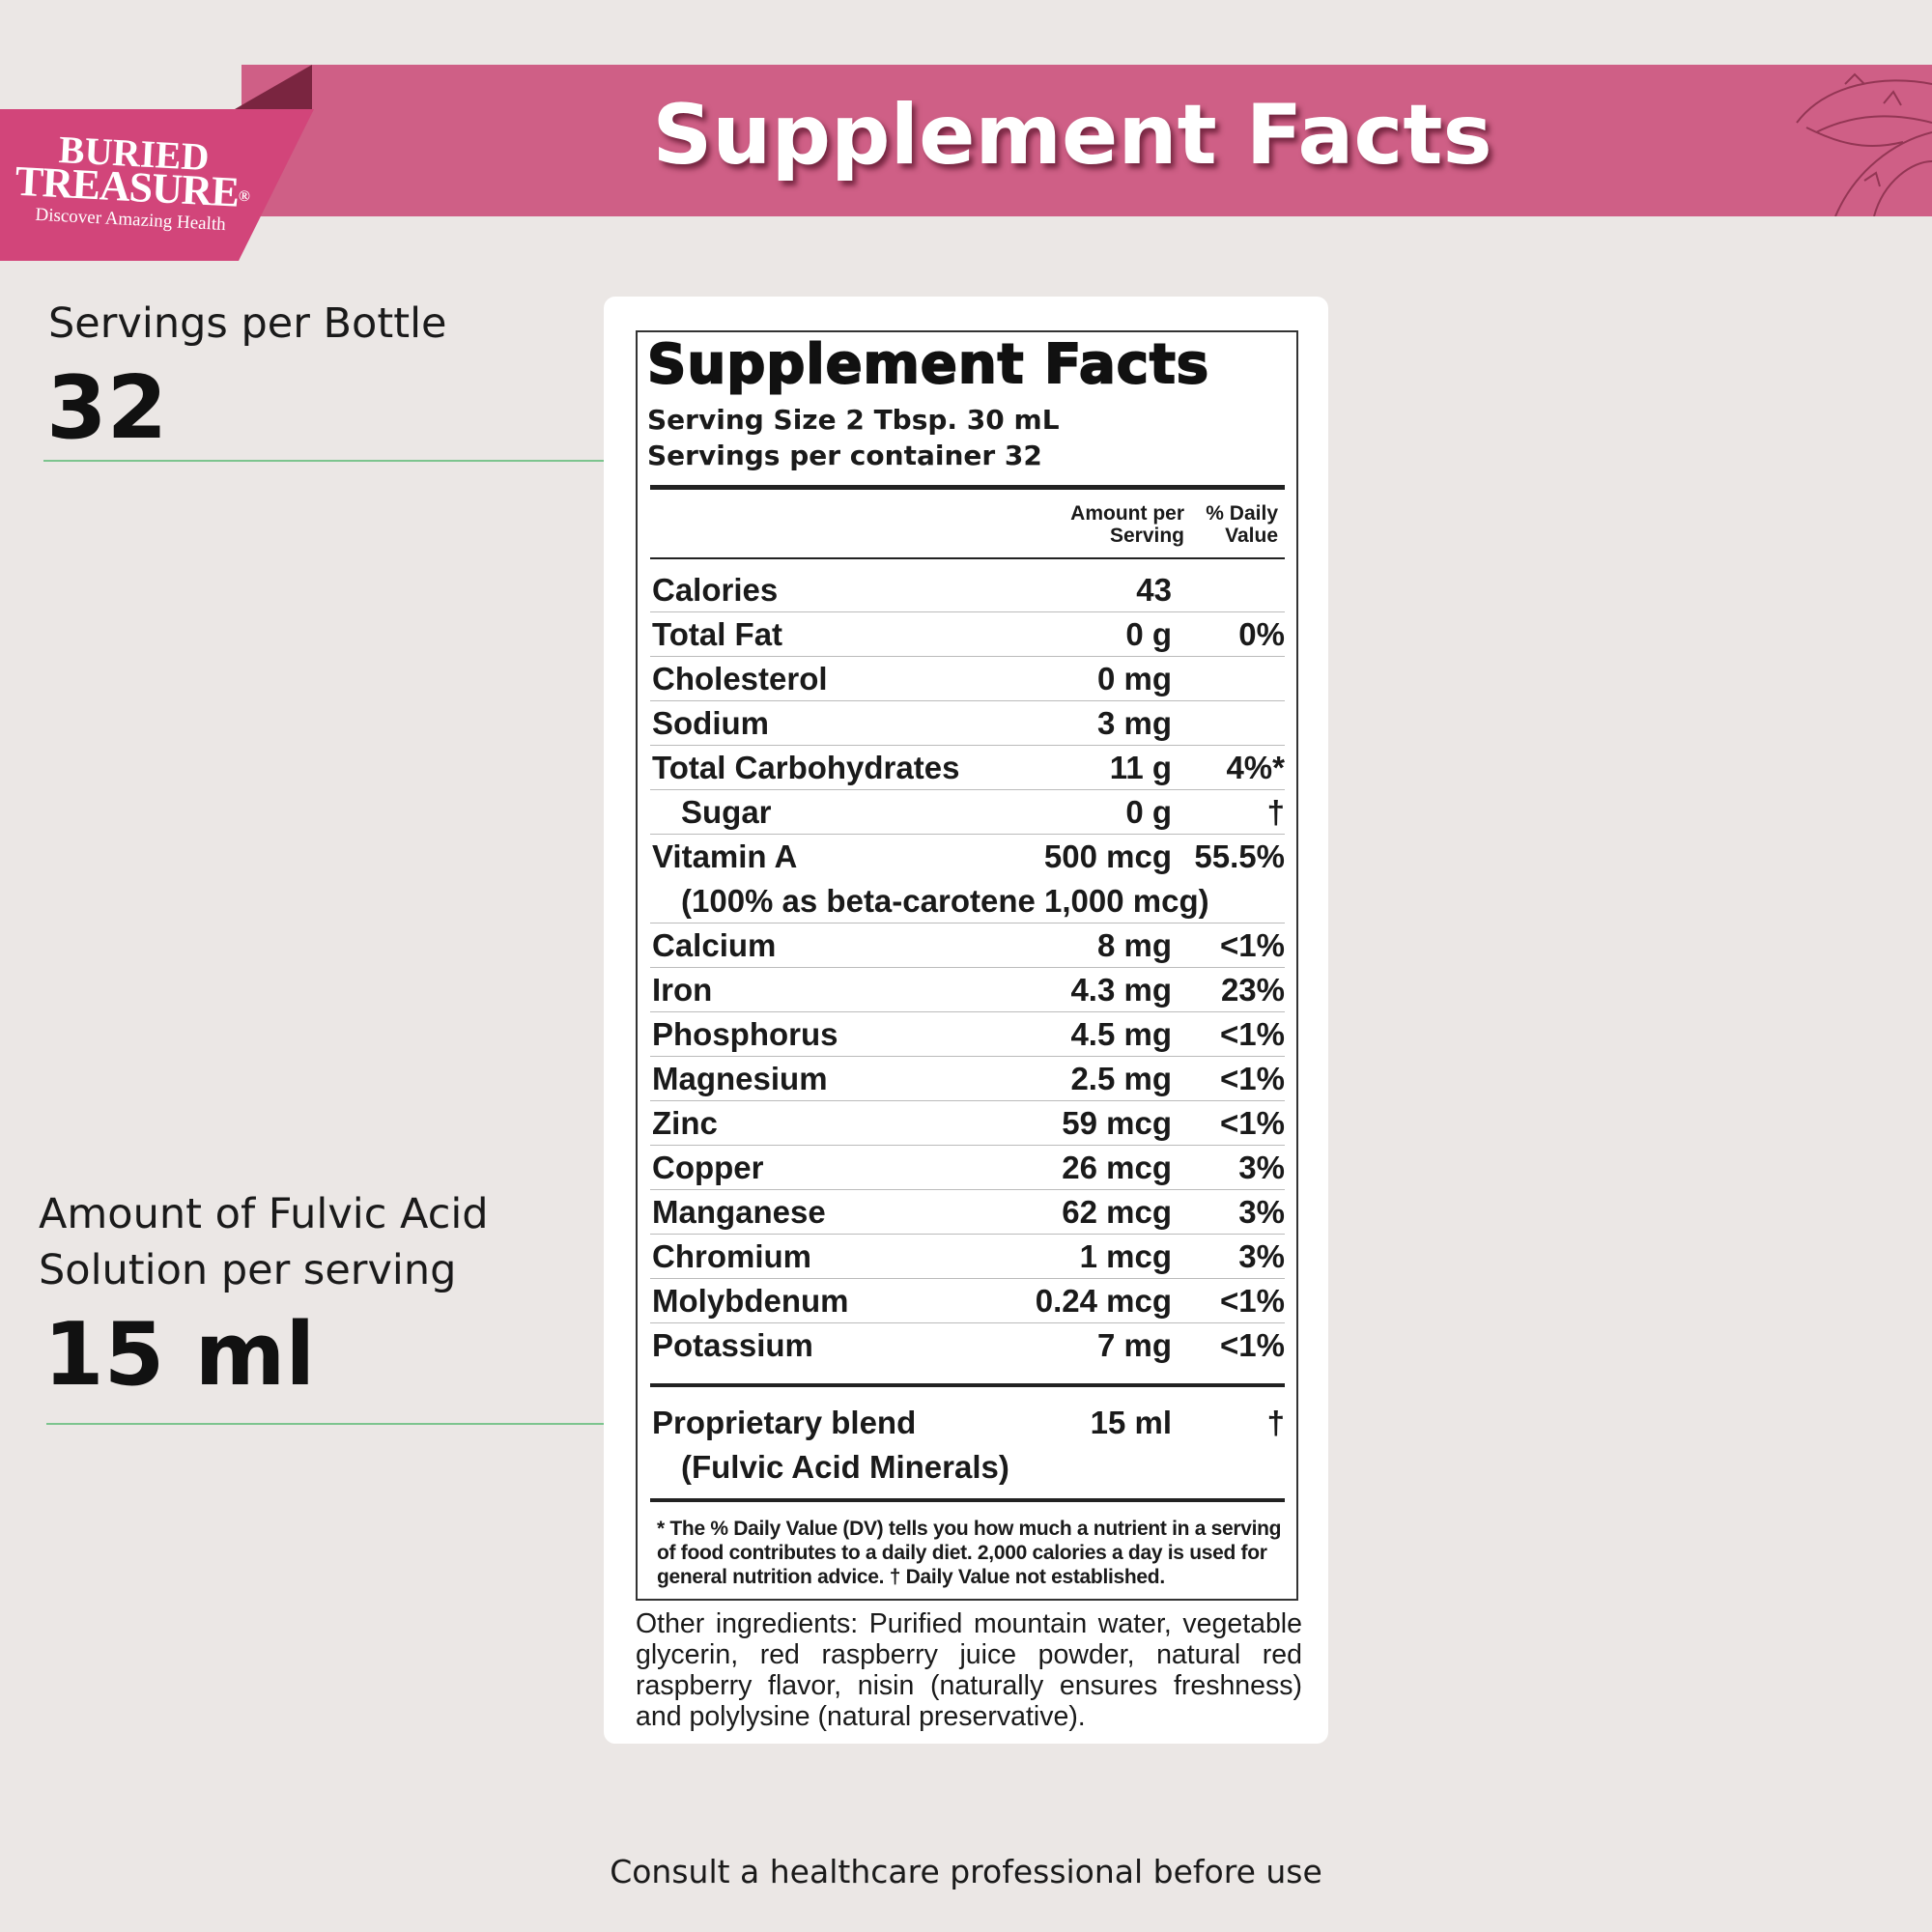 The image size is (1932, 1932). Describe the element at coordinates (1154, 590) in the screenshot. I see `nutrient-amount: 43` at that location.